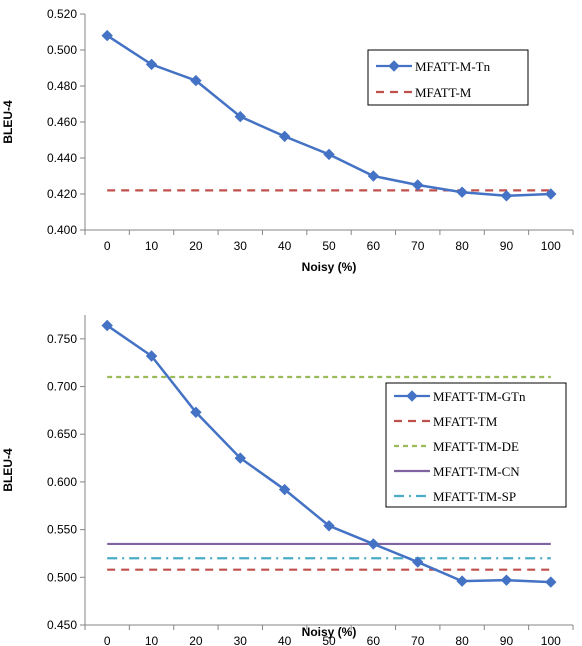 The height and width of the screenshot is (646, 582). Describe the element at coordinates (465, 421) in the screenshot. I see `legend-label: MFATT-TM` at that location.